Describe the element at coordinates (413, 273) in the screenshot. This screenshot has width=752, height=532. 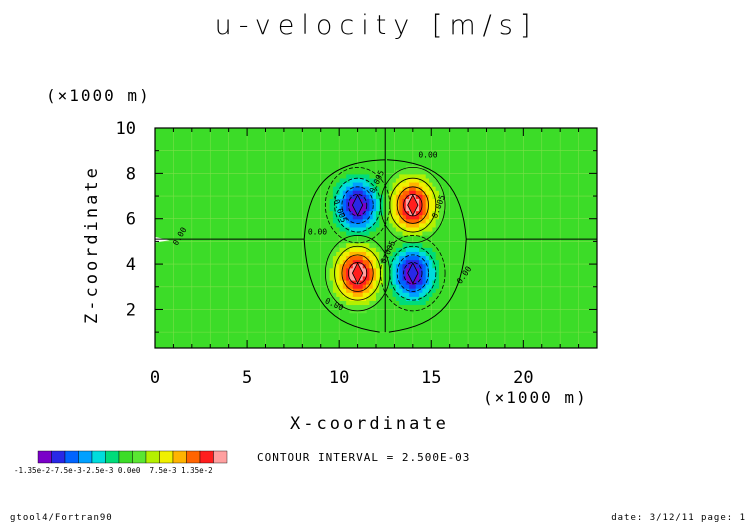
I see `extremum-center` at that location.